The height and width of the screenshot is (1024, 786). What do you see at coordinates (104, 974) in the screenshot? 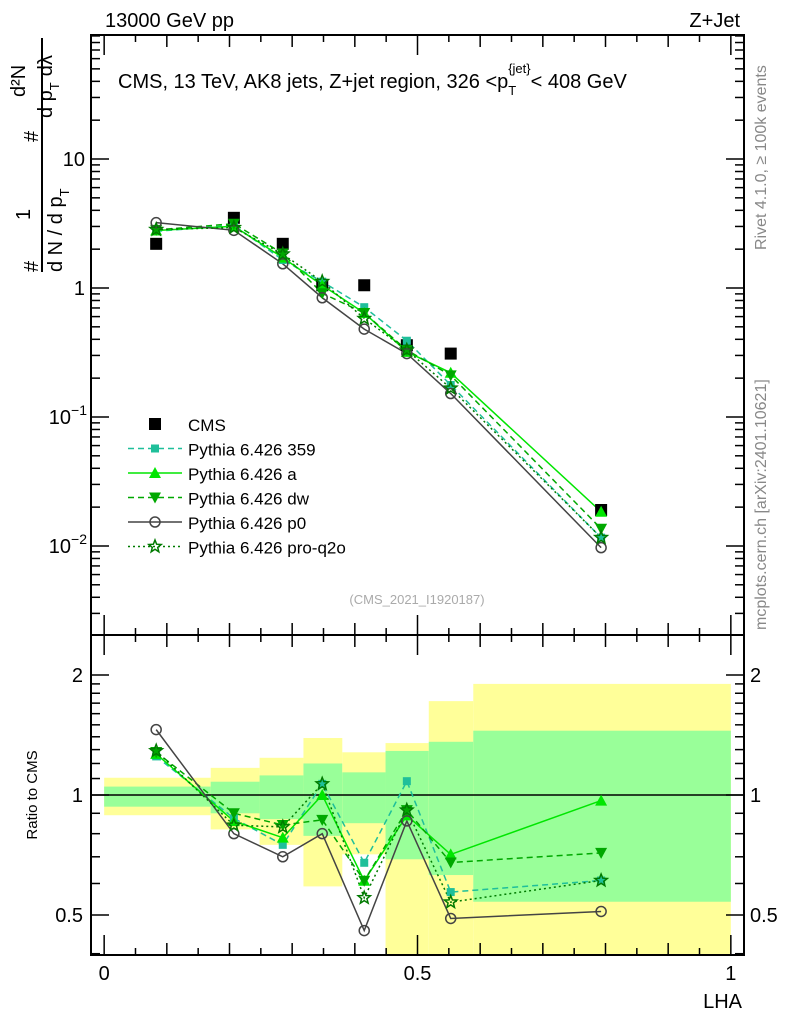
I see `x-tick-label: 0` at bounding box center [104, 974].